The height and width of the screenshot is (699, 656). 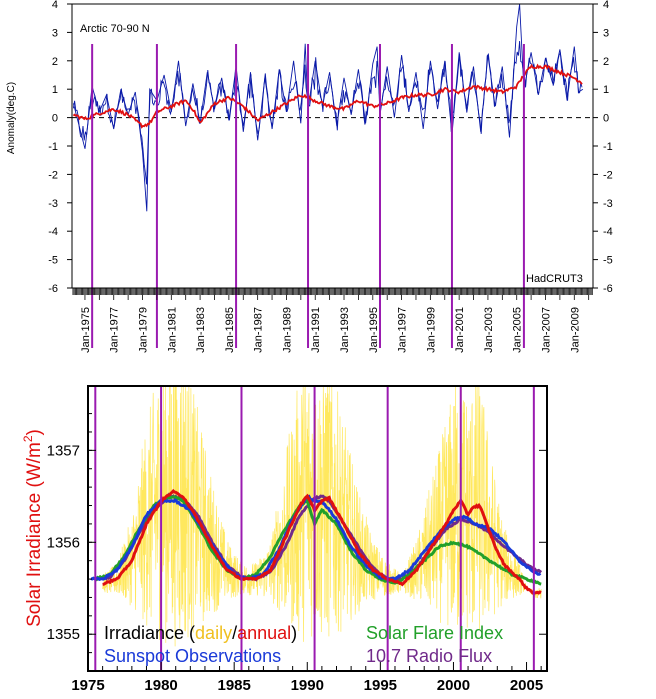 What do you see at coordinates (429, 656) in the screenshot?
I see `legend-radio: 10.7 Radio Flux` at bounding box center [429, 656].